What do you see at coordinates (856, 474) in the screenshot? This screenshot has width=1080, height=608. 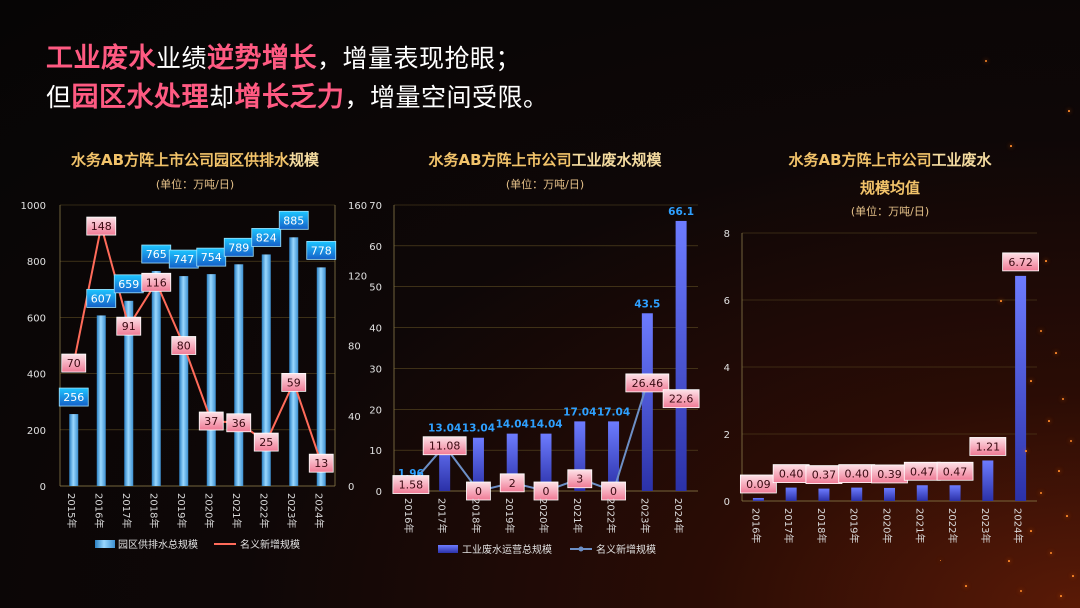 I see `chart3-bar-label: 0.40` at bounding box center [856, 474].